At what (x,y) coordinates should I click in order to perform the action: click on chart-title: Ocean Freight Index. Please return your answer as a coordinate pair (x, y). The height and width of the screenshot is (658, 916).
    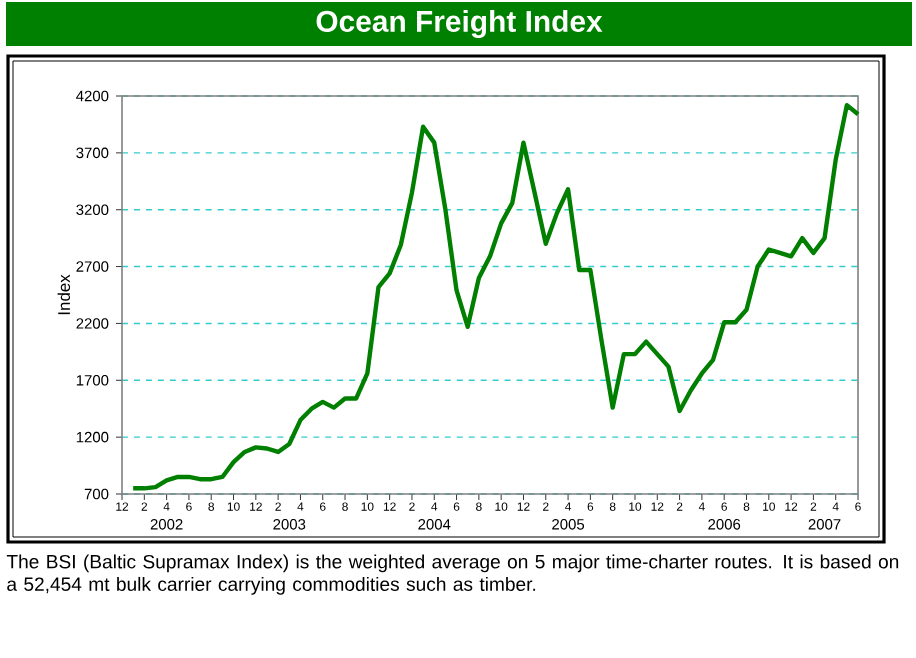
    Looking at the image, I should click on (459, 24).